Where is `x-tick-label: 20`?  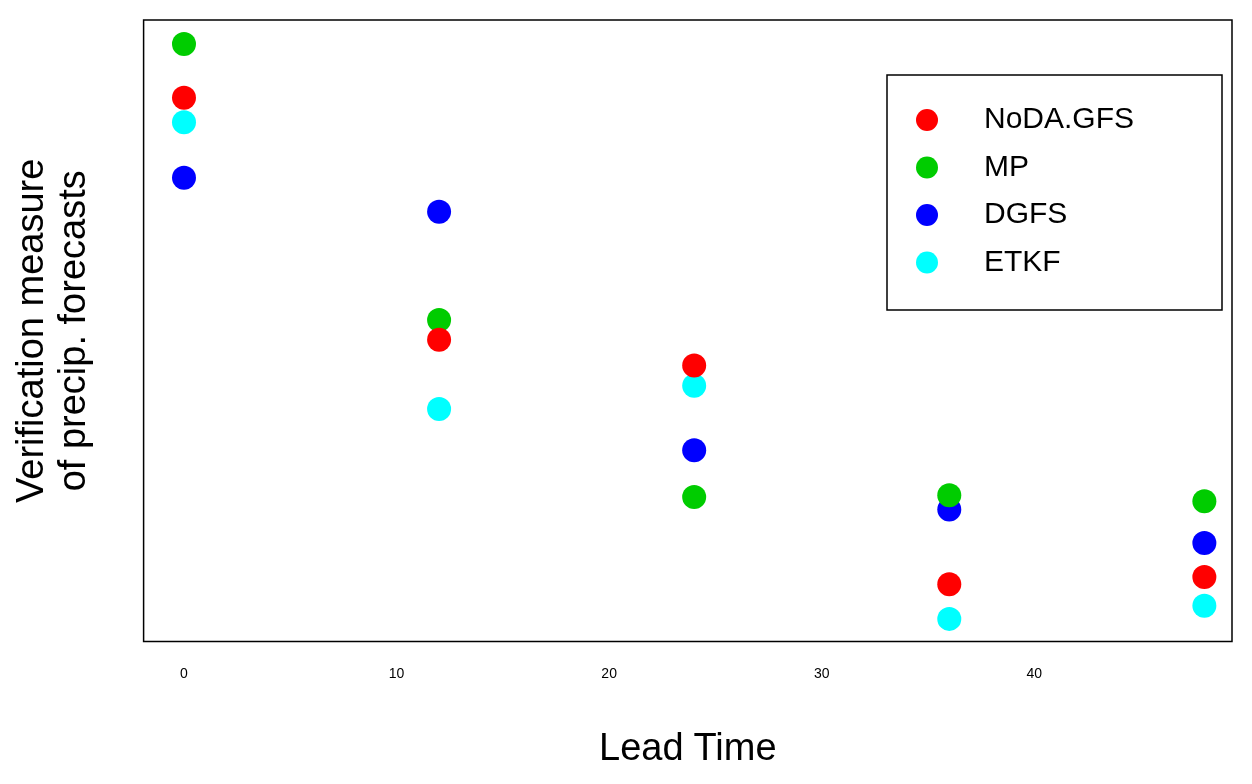 x-tick-label: 20 is located at coordinates (609, 672).